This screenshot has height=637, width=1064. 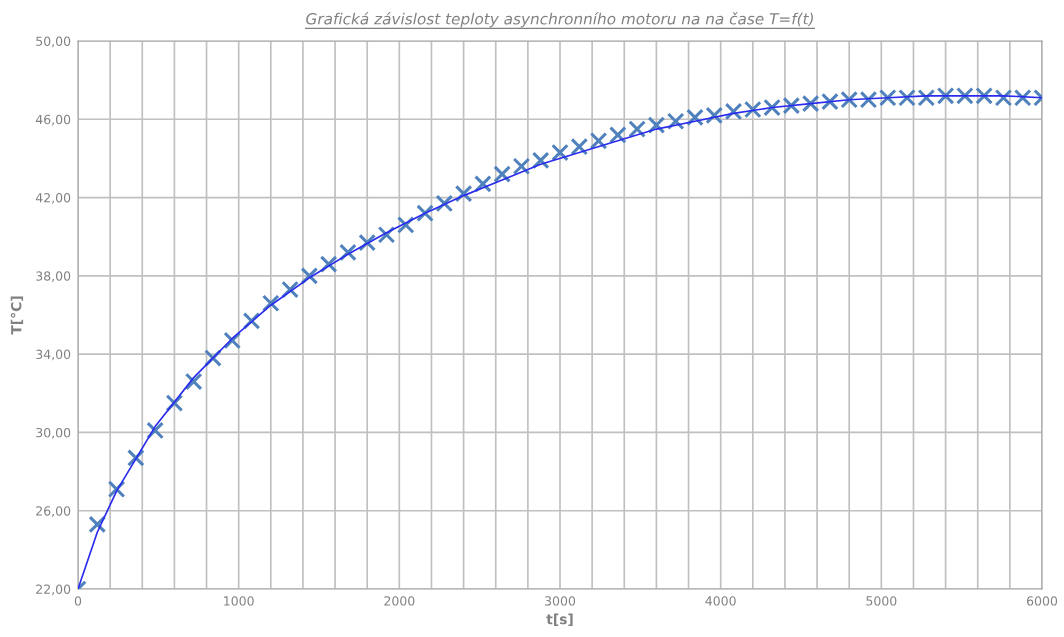 What do you see at coordinates (881, 601) in the screenshot?
I see `x-tick-label: 5000` at bounding box center [881, 601].